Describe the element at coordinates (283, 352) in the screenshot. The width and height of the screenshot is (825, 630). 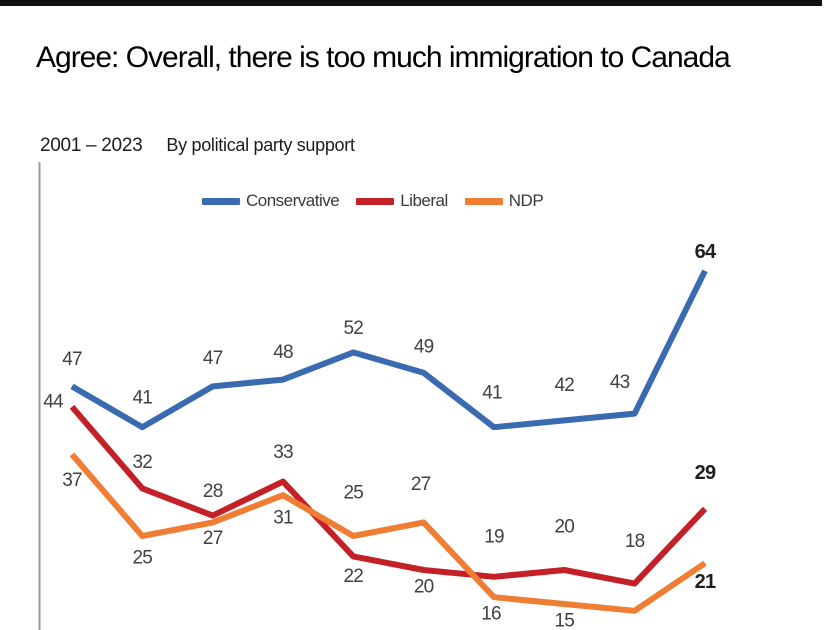
I see `point-label-conservative-3: 48` at that location.